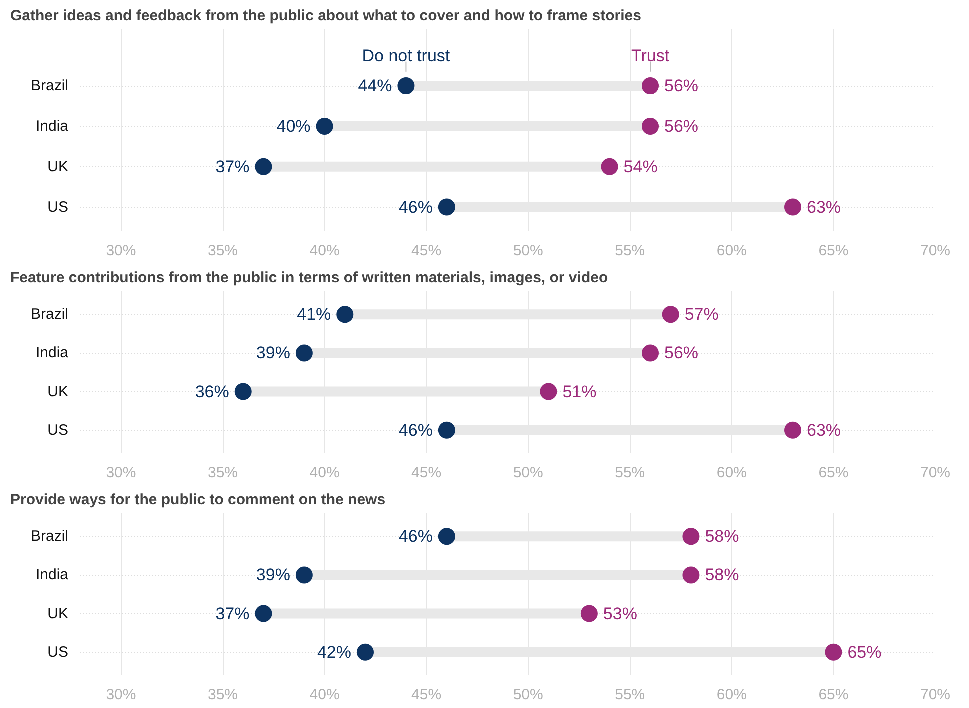  Describe the element at coordinates (579, 392) in the screenshot. I see `data-label: 51%` at that location.